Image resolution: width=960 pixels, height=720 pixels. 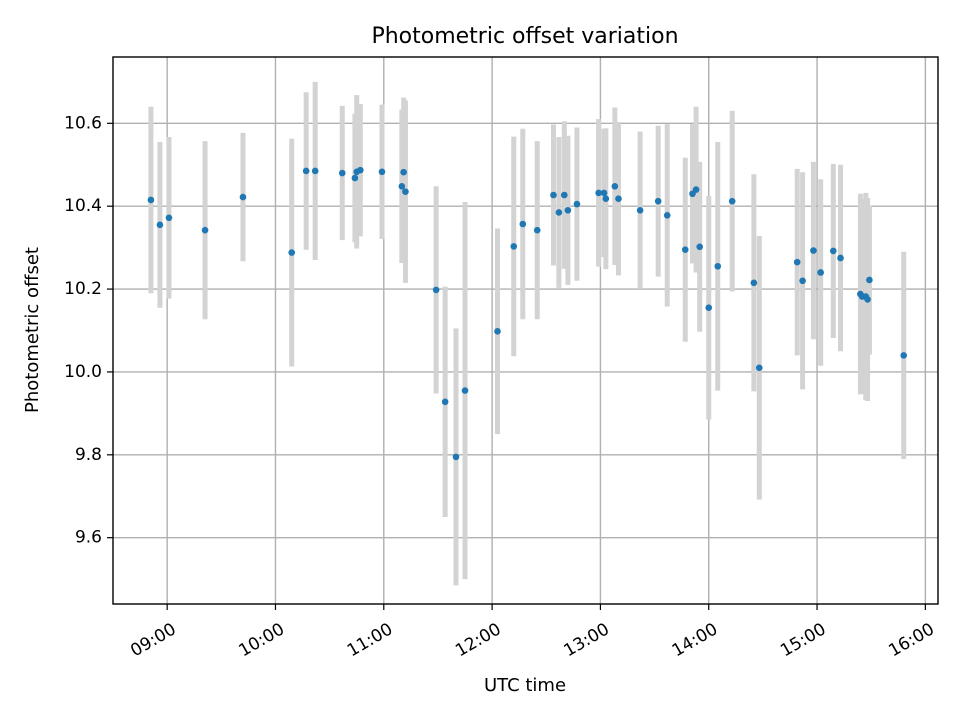 I want to click on y-tick-label: 10.6, so click(x=83, y=123).